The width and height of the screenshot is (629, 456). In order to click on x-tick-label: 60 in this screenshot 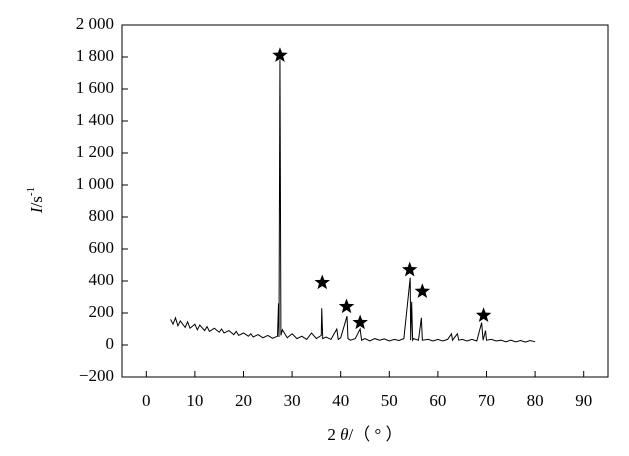, I will do `click(437, 400)`.